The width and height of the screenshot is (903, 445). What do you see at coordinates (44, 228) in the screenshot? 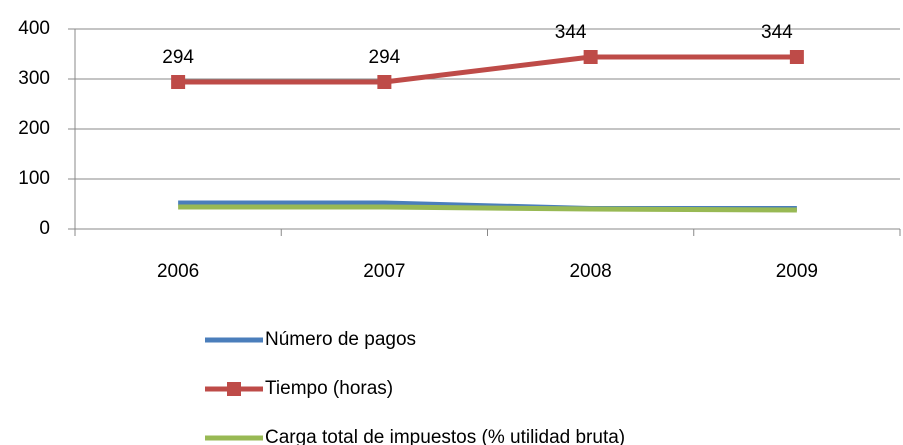
I see `y-tick-label: 0` at bounding box center [44, 228].